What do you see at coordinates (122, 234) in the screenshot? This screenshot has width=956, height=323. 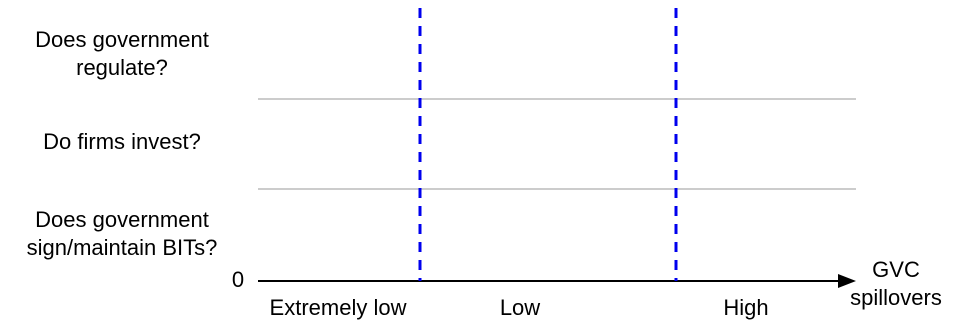 I see `row-label-bits: Does government sign/maintain BITs?` at bounding box center [122, 234].